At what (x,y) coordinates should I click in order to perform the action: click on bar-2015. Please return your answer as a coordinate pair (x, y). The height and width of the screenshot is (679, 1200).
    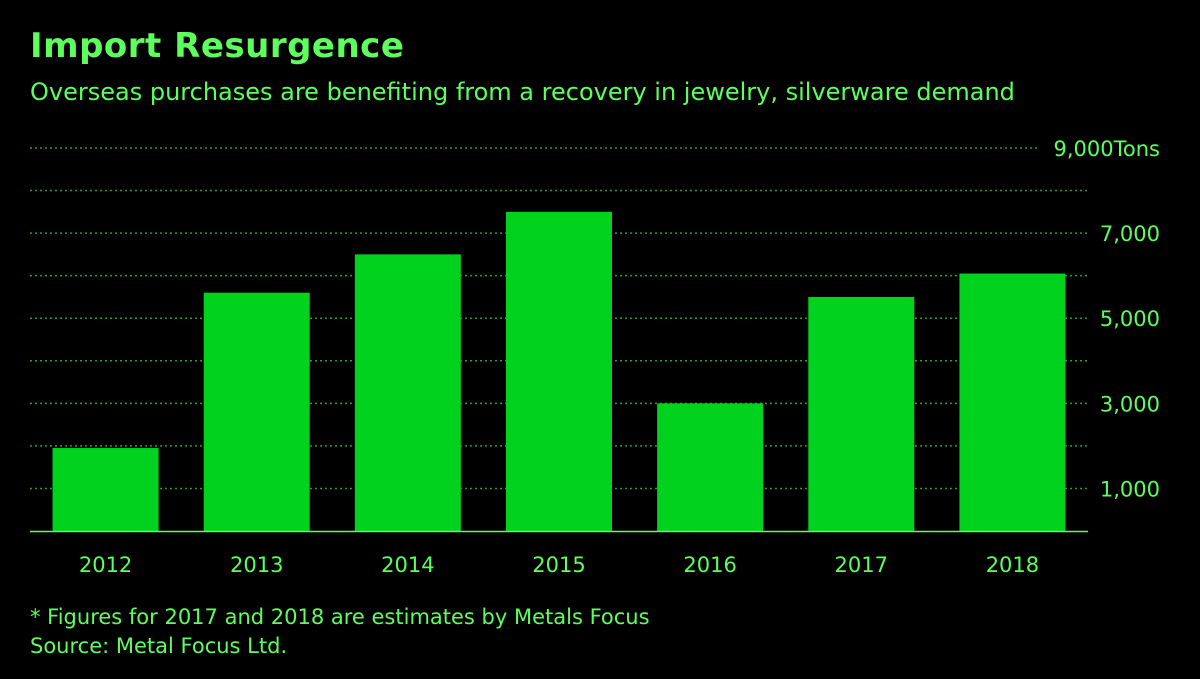
    Looking at the image, I should click on (559, 371).